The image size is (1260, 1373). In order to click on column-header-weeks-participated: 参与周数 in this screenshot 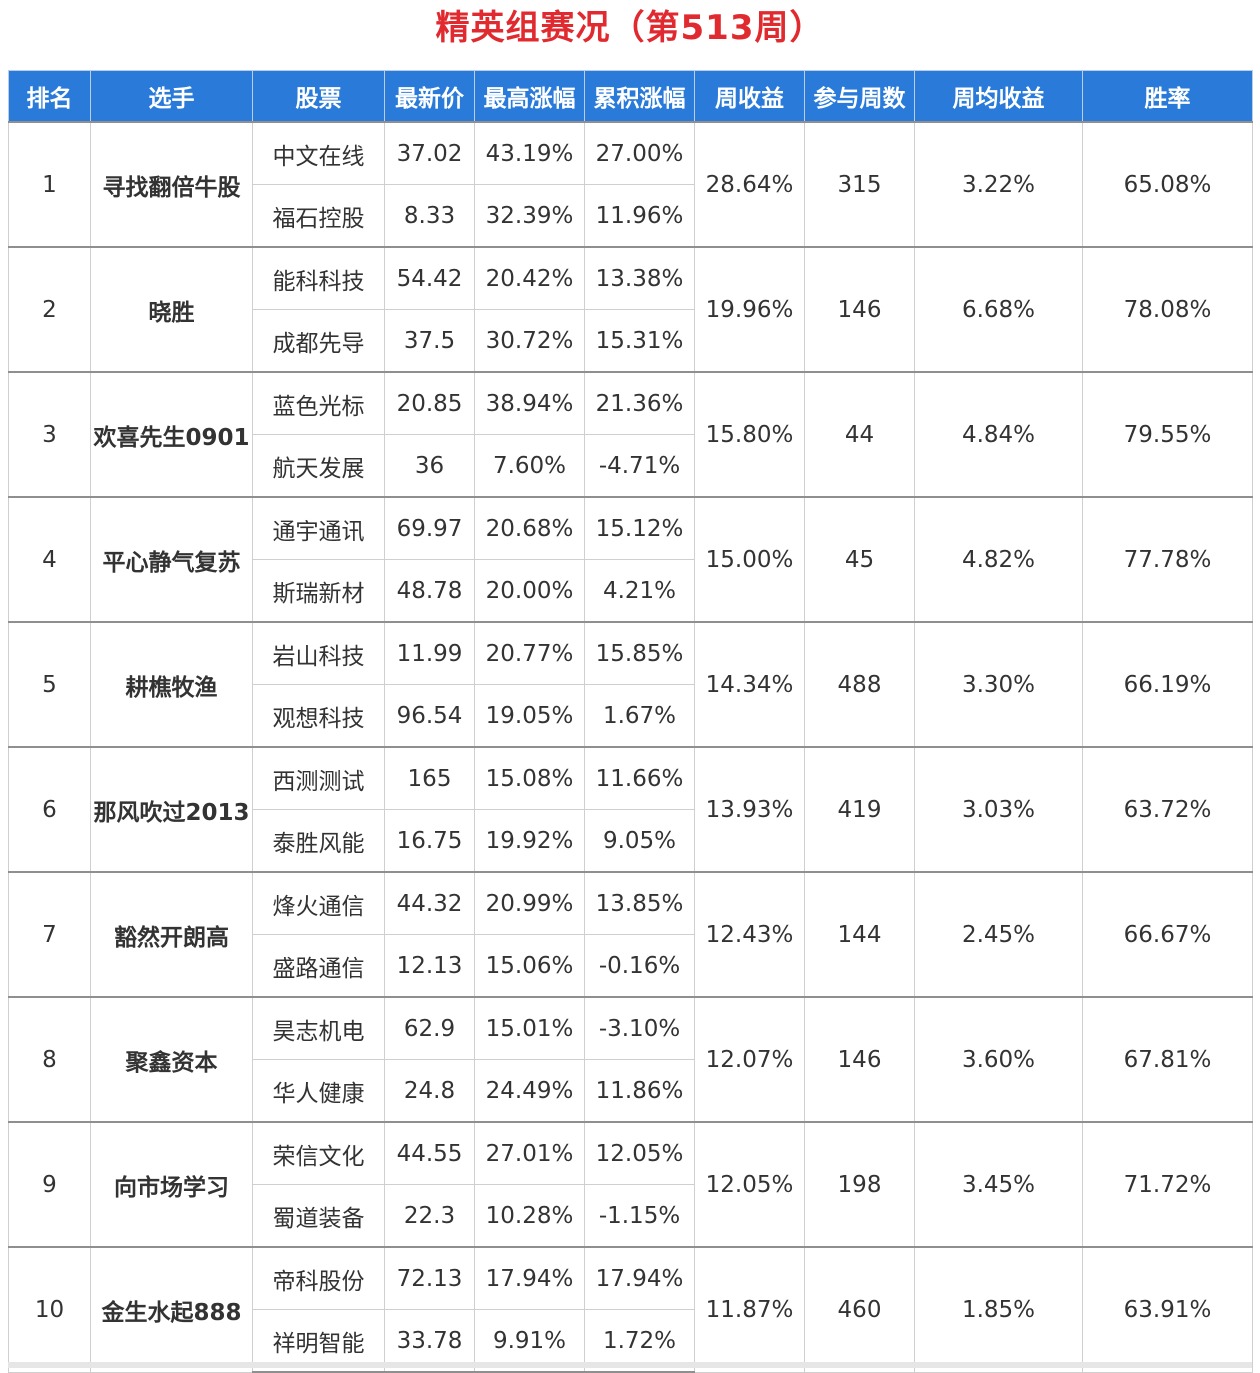, I will do `click(859, 96)`.